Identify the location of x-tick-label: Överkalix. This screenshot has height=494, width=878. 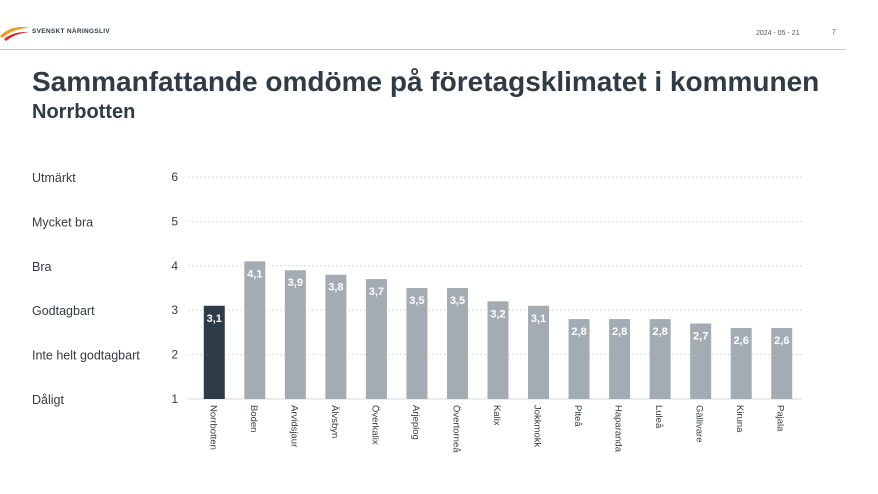
(374, 425).